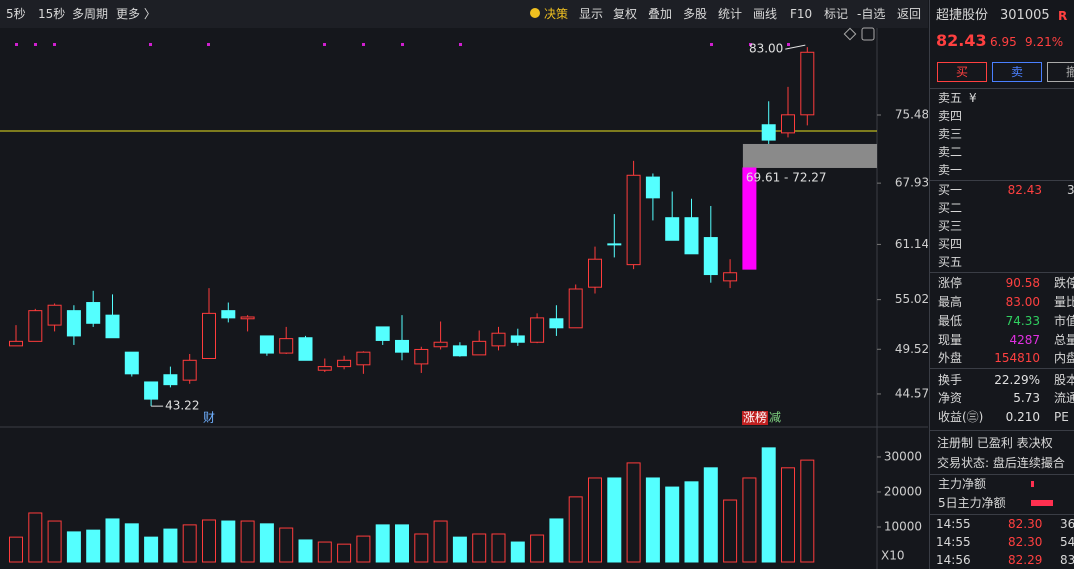 Image resolution: width=1074 pixels, height=569 pixels. Describe the element at coordinates (1024, 340) in the screenshot. I see `stat-value: 4287` at that location.